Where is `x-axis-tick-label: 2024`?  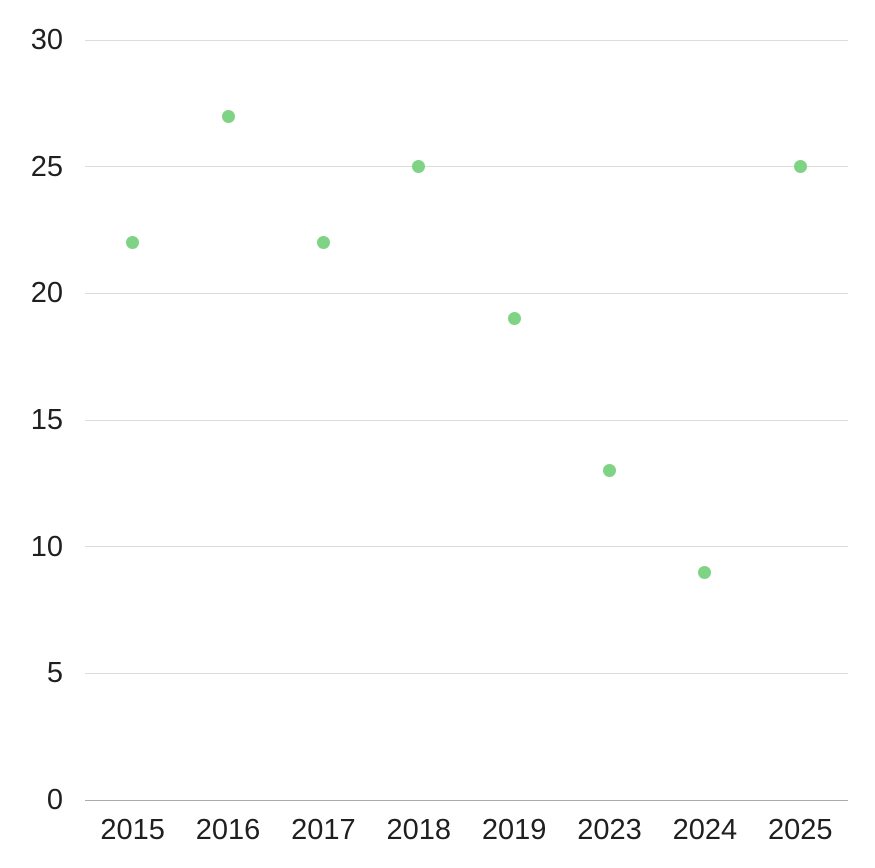
x-axis-tick-label: 2024 is located at coordinates (705, 830).